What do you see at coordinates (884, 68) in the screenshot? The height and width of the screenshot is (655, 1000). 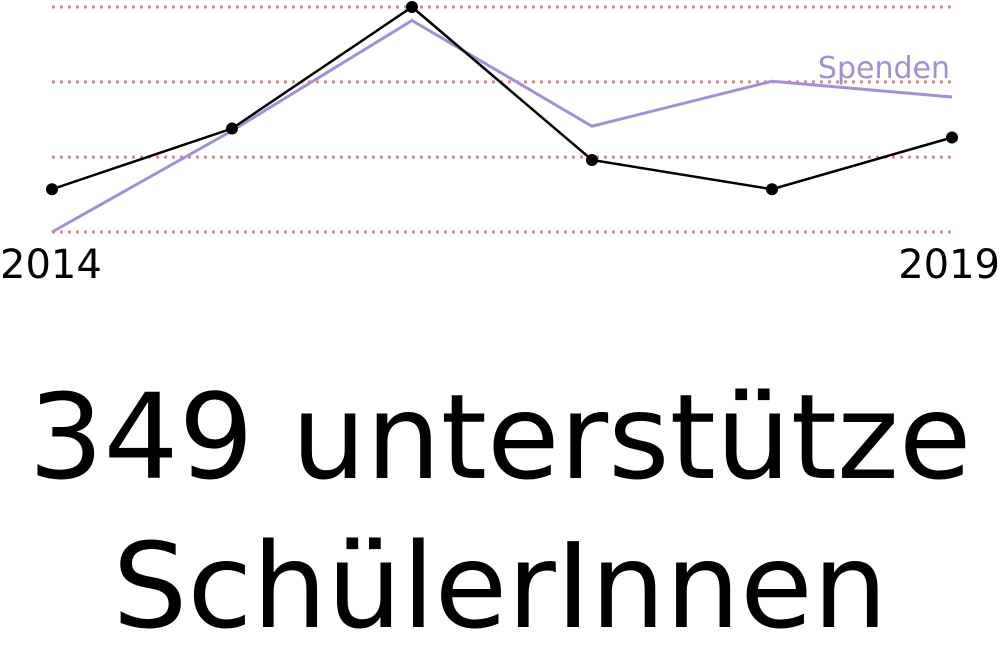 I see `series-label-spenden: Spenden` at bounding box center [884, 68].